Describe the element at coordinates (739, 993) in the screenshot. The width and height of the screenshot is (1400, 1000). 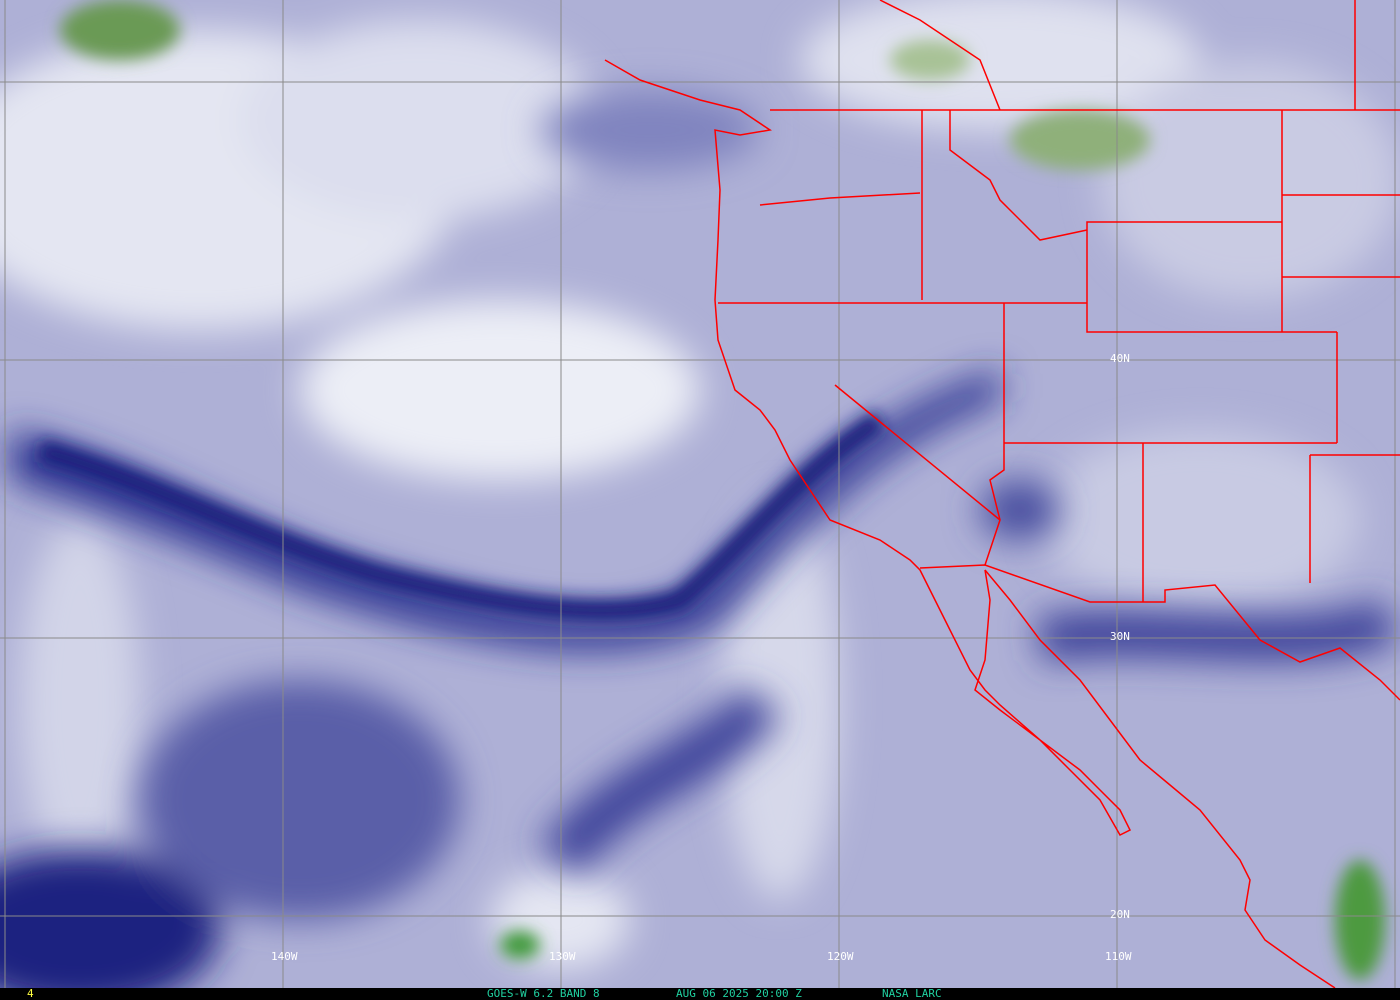
I see `timestamp: AUG 06 2025 20:00 Z` at that location.